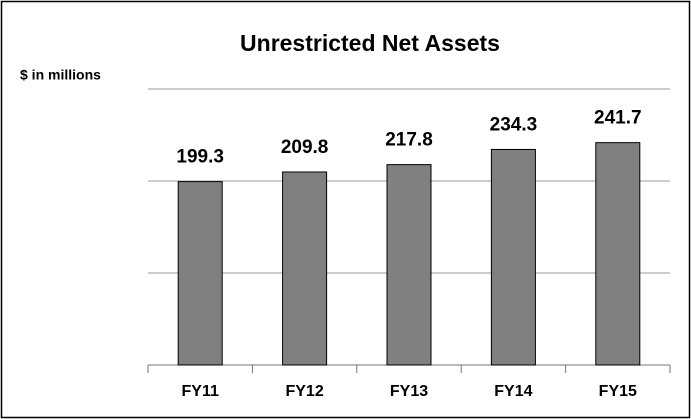 Image resolution: width=691 pixels, height=419 pixels. I want to click on data-label: 217.8, so click(409, 140).